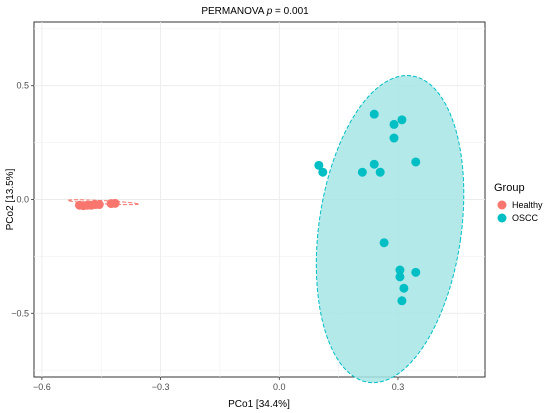 Image resolution: width=550 pixels, height=413 pixels. Describe the element at coordinates (502, 205) in the screenshot. I see `healthy-legend-key` at that location.